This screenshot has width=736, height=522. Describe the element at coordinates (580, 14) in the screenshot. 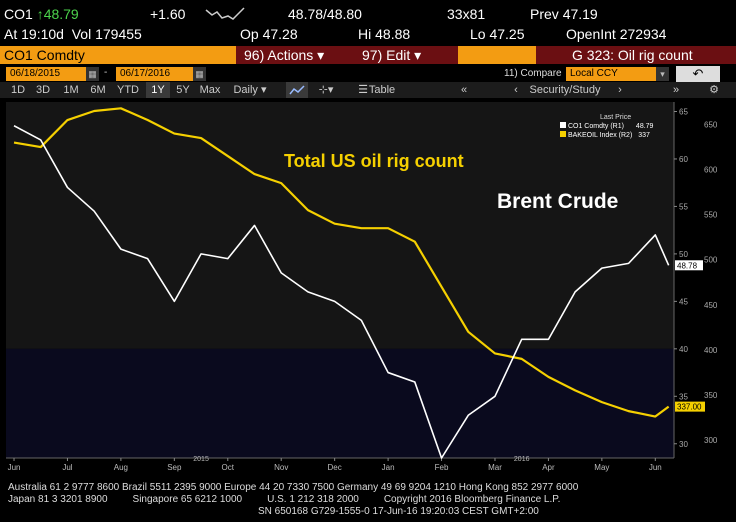

I see `prev-close: 47.19` at that location.